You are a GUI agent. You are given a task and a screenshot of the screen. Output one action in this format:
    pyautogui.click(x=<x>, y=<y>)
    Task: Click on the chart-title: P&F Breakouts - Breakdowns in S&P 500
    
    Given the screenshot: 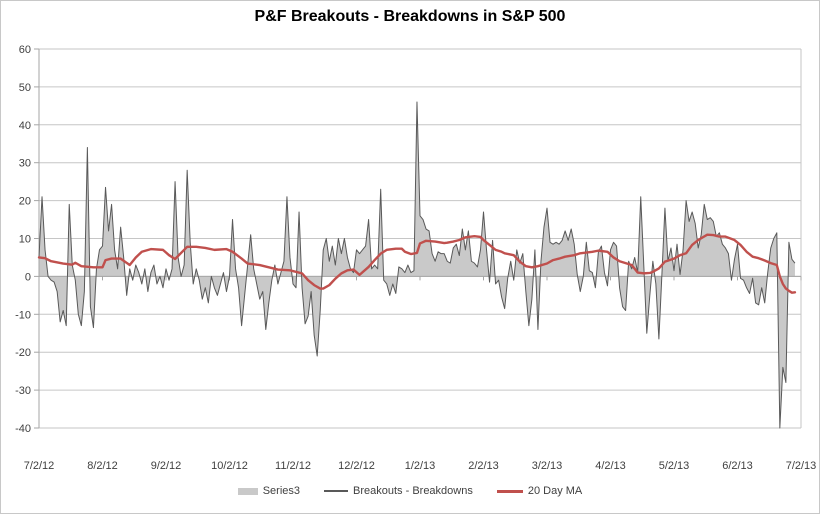 What is the action you would take?
    pyautogui.click(x=410, y=16)
    